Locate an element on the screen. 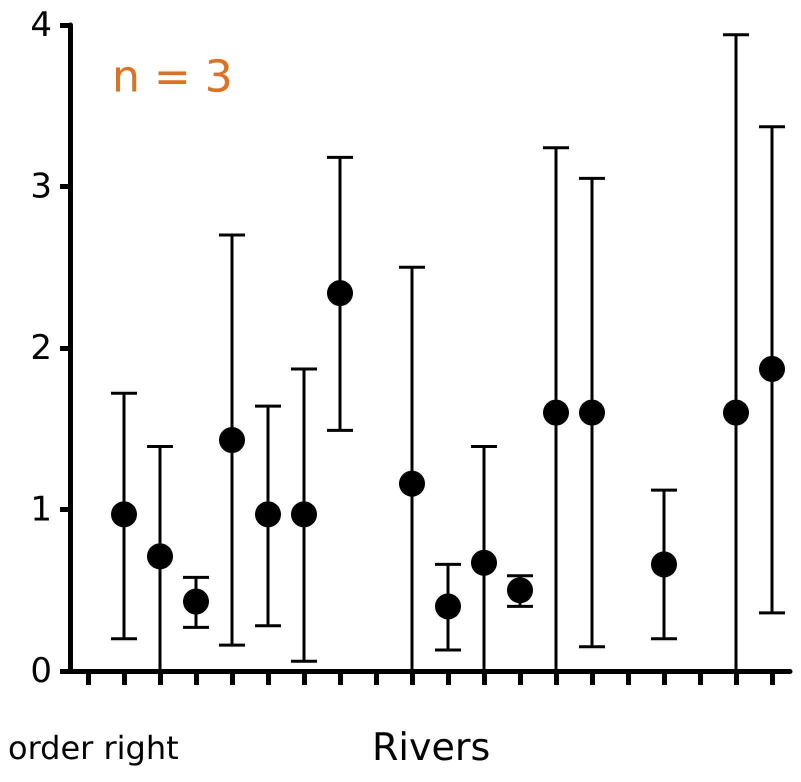  y-tick-label: 1 is located at coordinates (41, 510).